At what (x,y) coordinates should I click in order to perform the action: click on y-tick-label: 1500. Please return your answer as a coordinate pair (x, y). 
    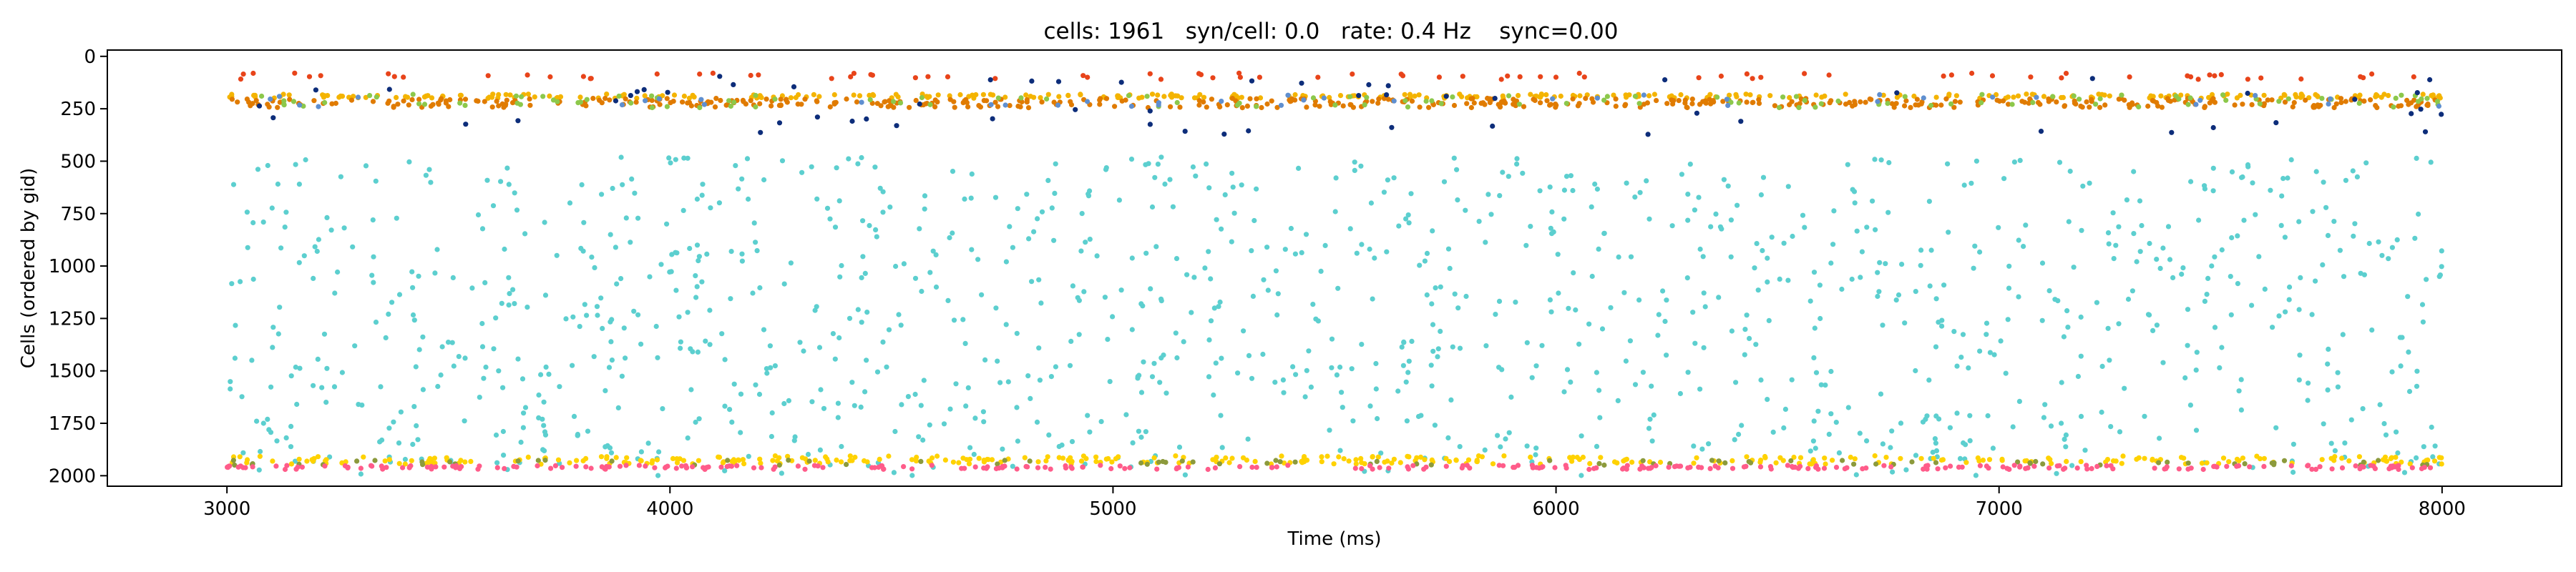
    Looking at the image, I should click on (72, 372).